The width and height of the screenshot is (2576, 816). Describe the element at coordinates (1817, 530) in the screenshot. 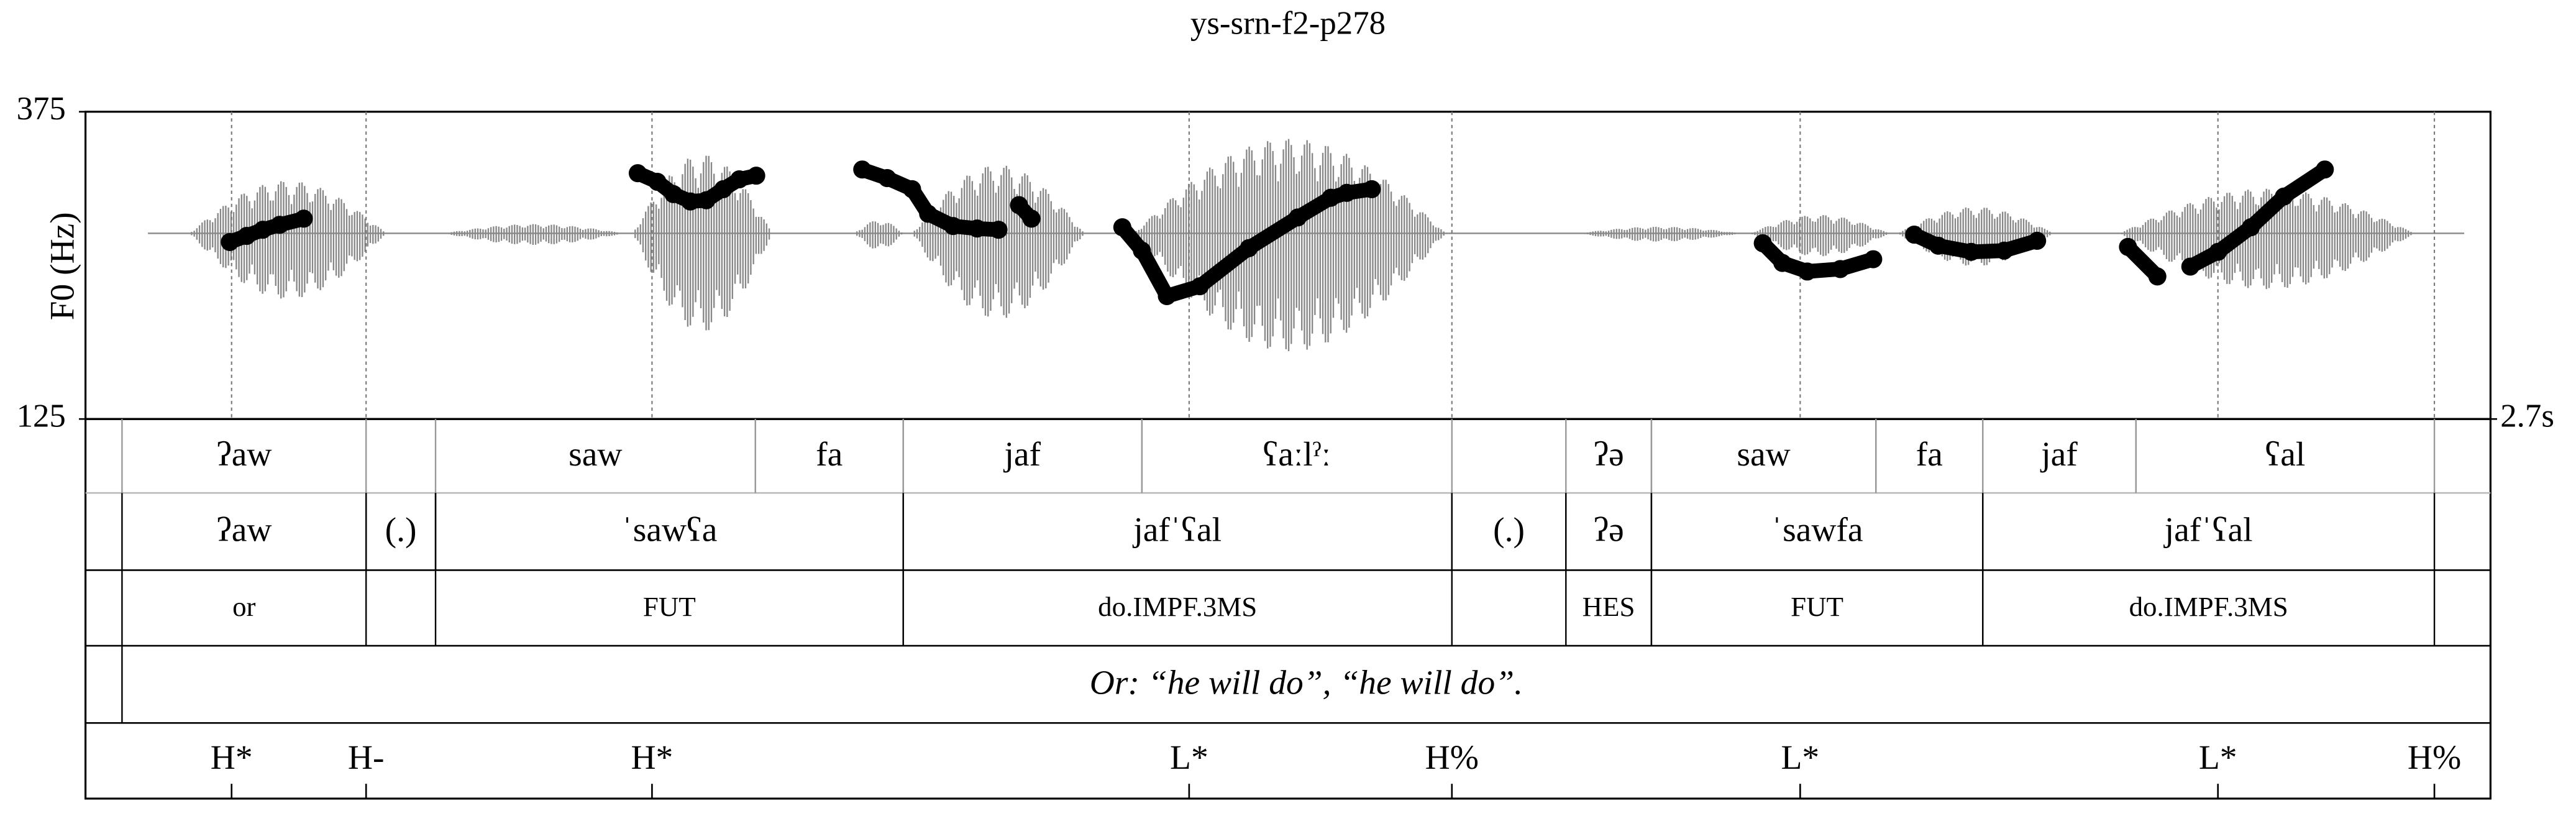

I see `tier-label: ˈsawfa` at that location.